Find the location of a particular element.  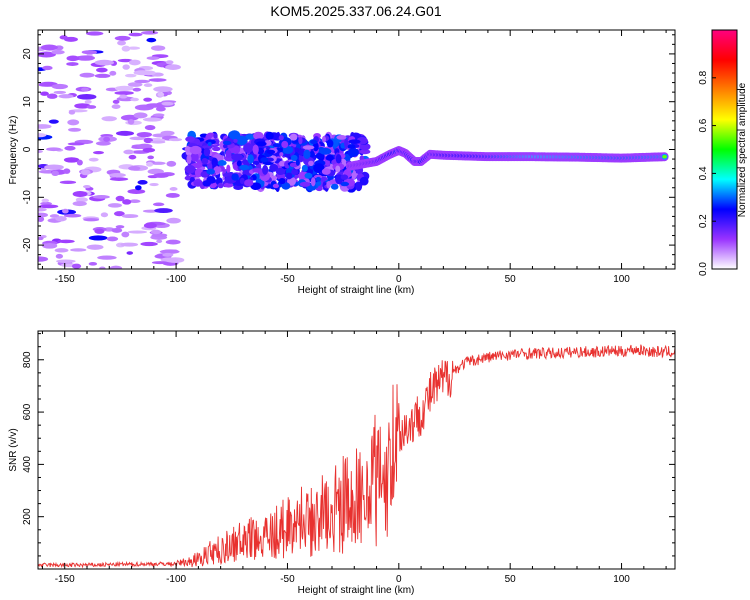

snr-x-tick-label: 50 is located at coordinates (511, 579).